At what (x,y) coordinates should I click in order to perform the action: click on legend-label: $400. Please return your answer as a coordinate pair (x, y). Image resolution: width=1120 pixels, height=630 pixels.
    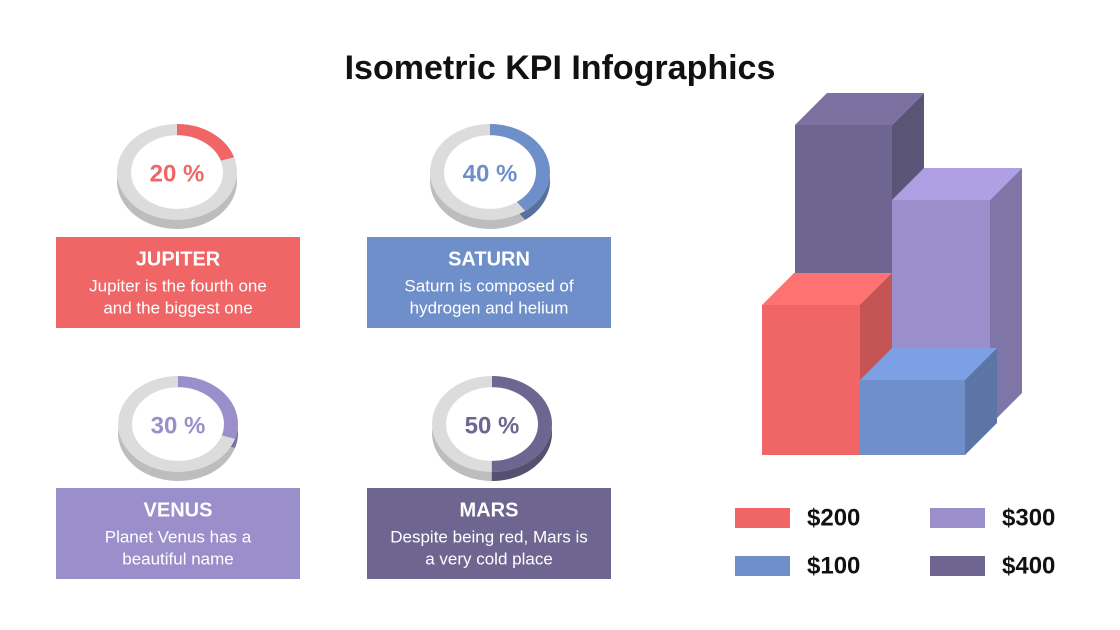
    Looking at the image, I should click on (1028, 565).